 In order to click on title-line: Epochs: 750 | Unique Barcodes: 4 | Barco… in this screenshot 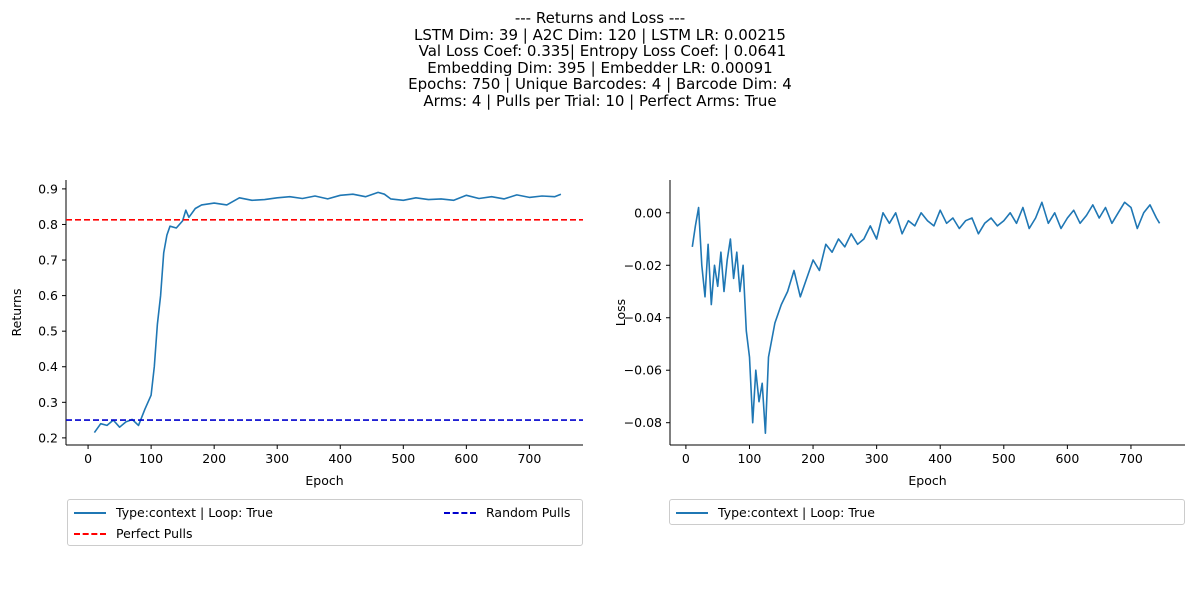, I will do `click(600, 84)`.